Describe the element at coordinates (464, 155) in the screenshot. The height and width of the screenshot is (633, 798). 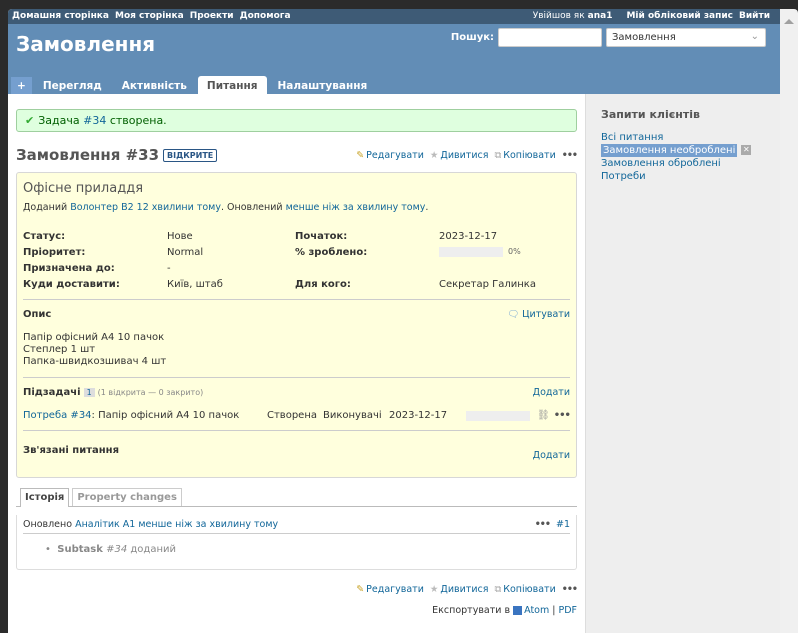
I see `watch-label: Дивитися` at that location.